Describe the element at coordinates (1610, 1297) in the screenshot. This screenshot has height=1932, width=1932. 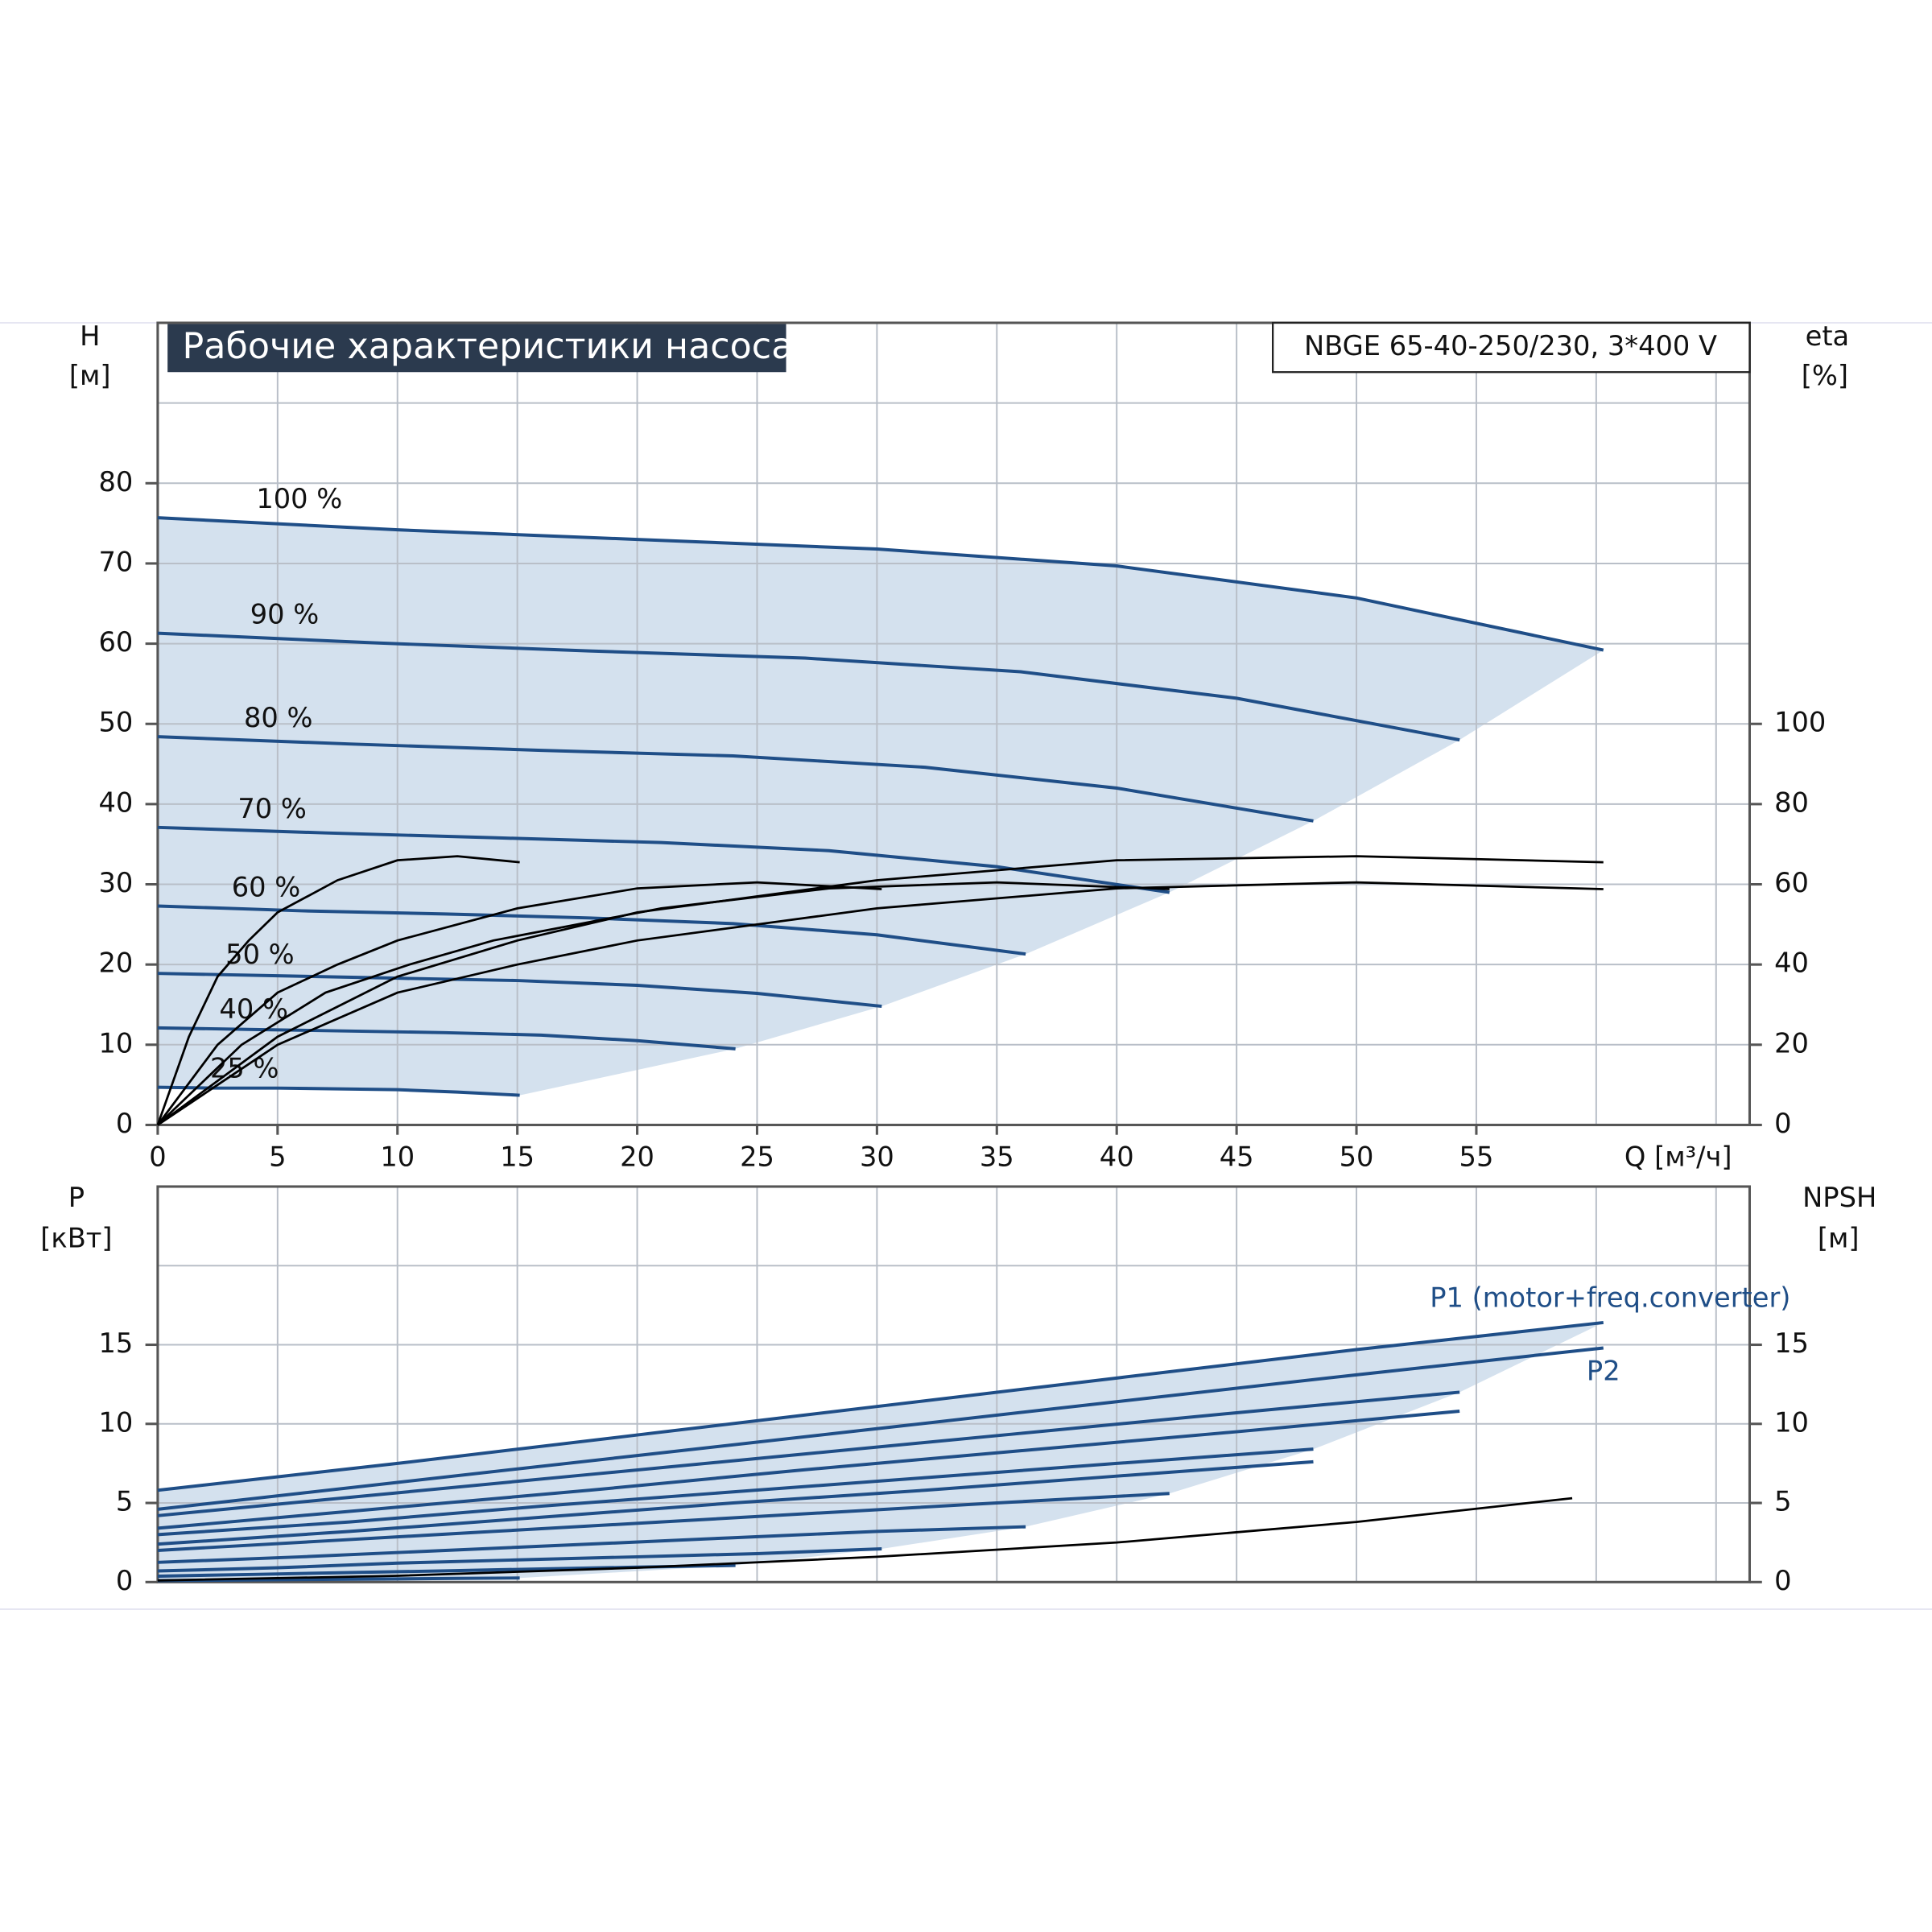
I see `series-label: P1 (motor+freq.converter)` at that location.